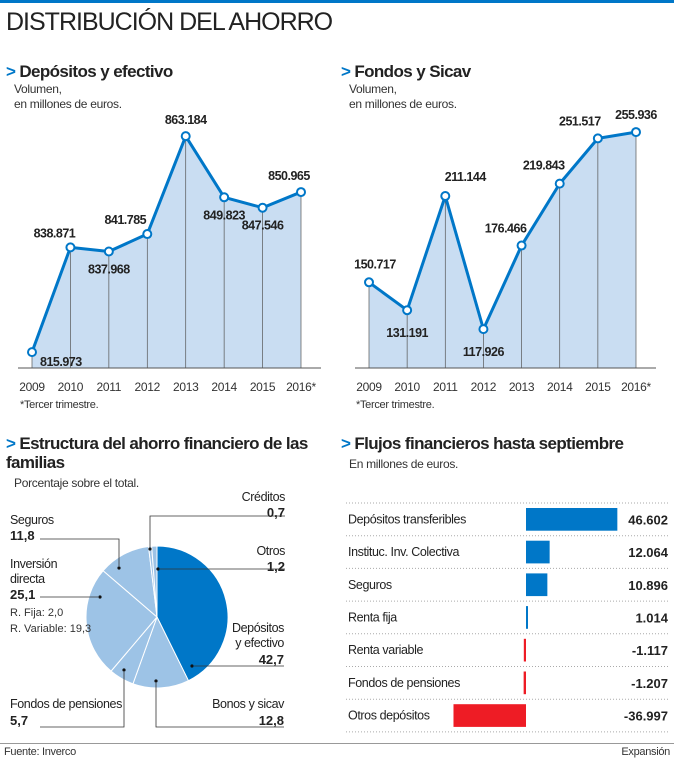 The width and height of the screenshot is (674, 761). I want to click on flow-label: Renta variable, so click(385, 650).